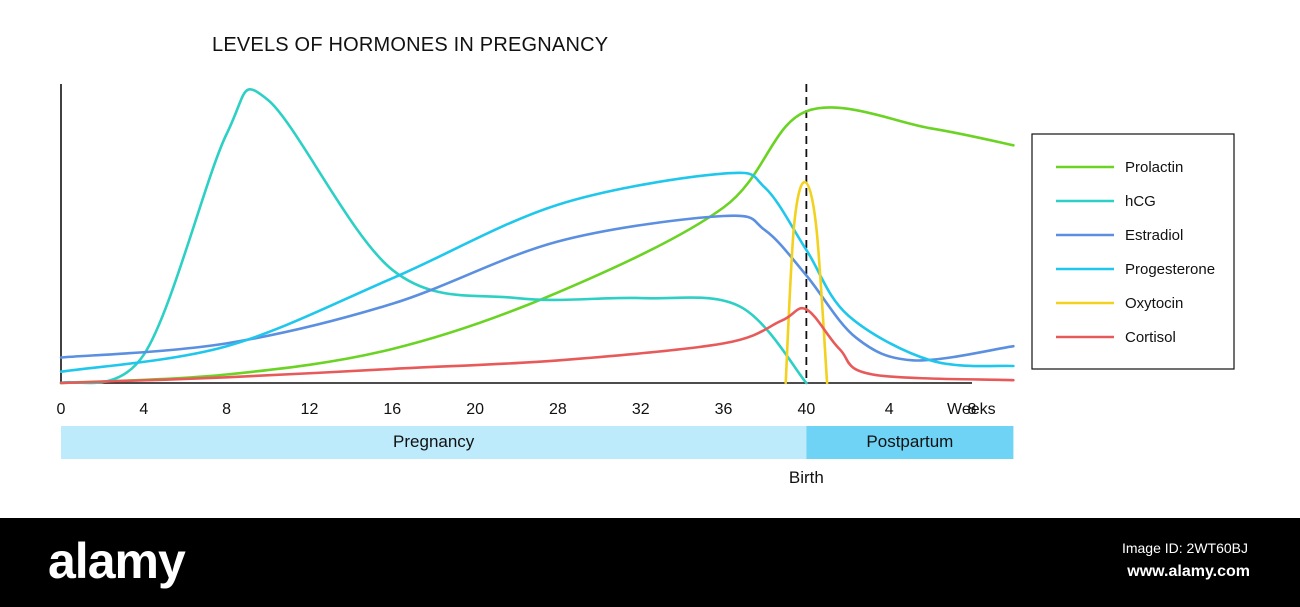  I want to click on legend-box, so click(1133, 251).